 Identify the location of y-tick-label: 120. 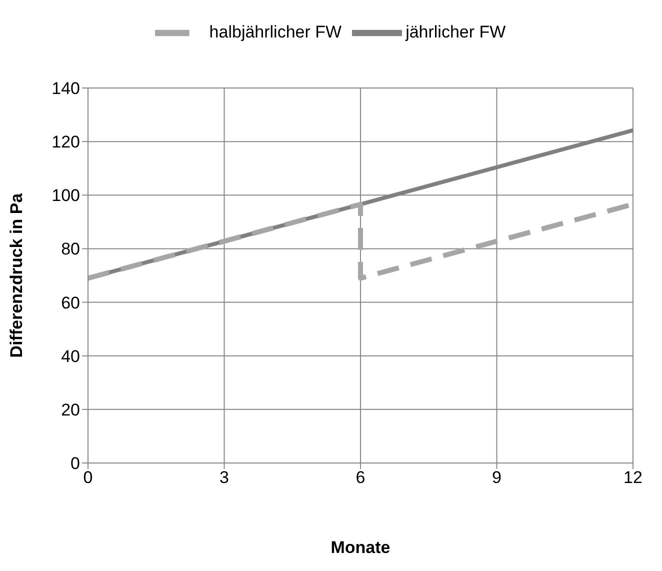
(66, 142).